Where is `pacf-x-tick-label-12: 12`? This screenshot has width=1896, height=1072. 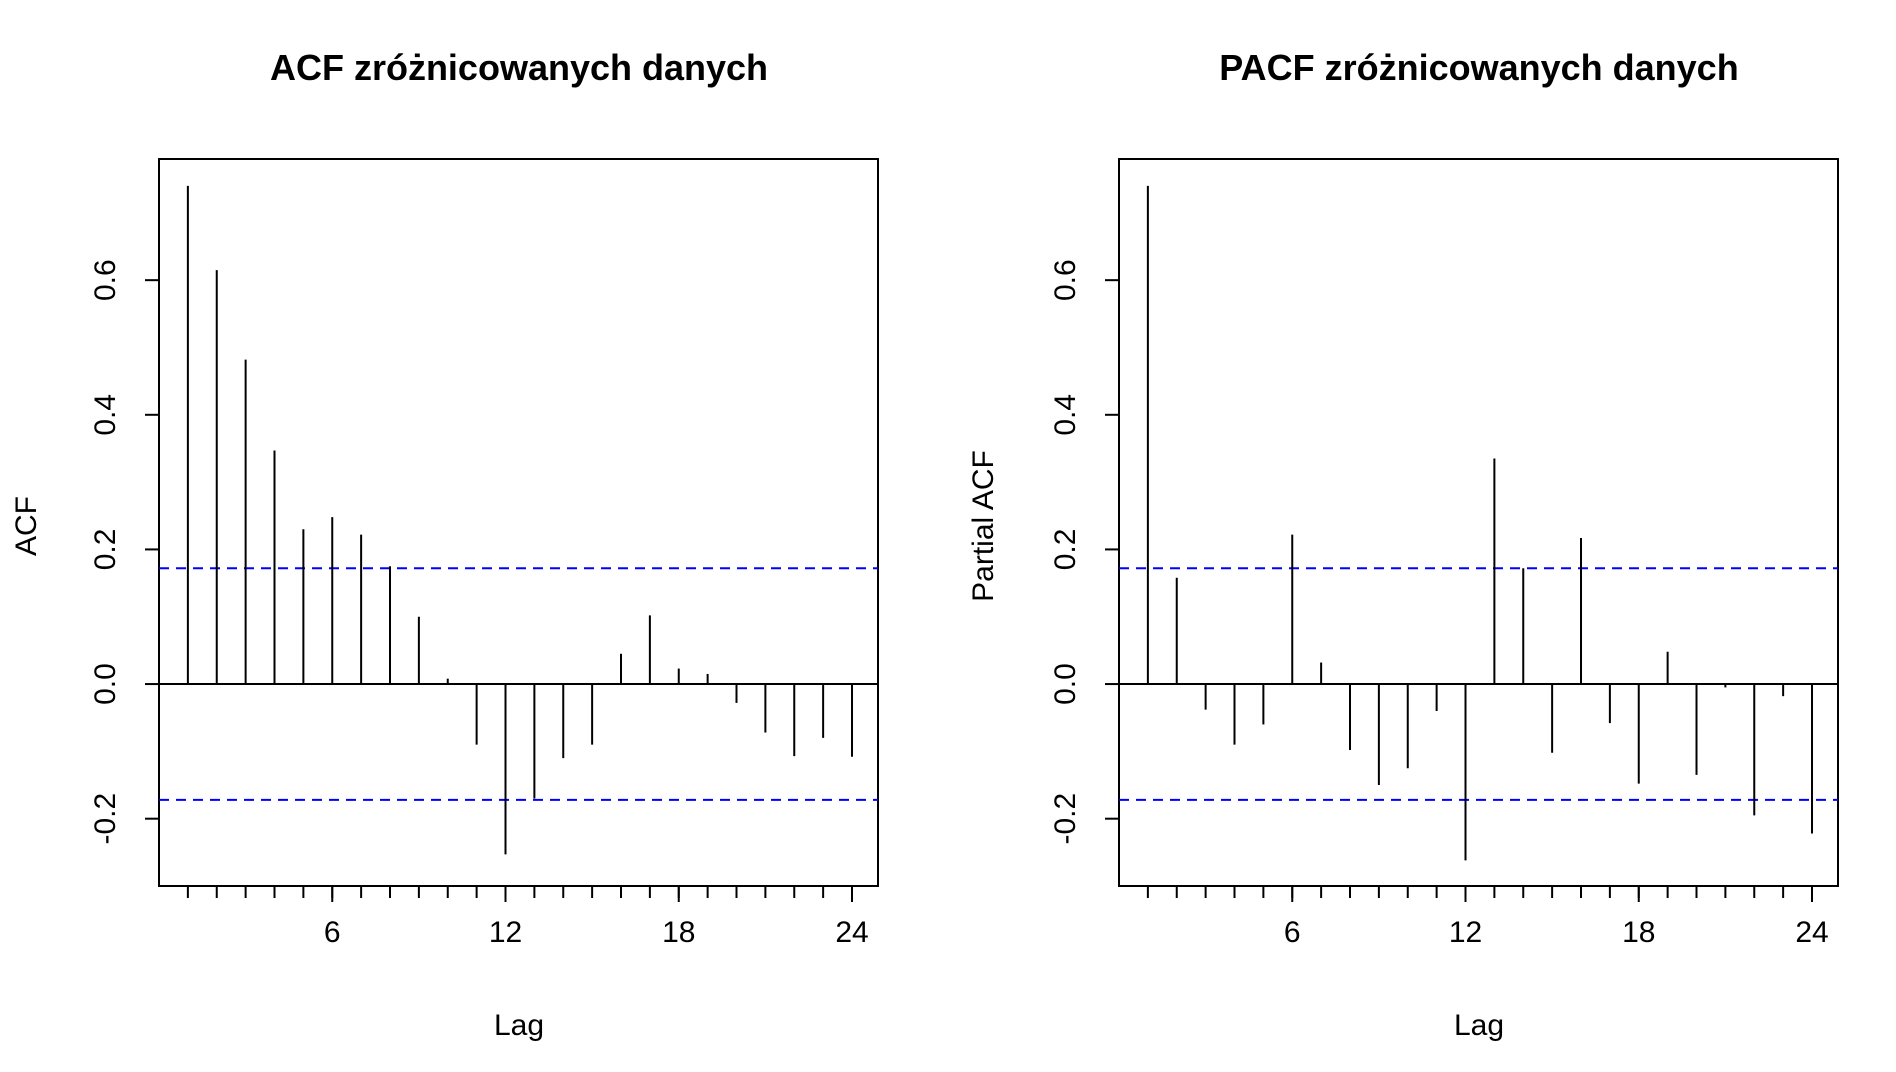 pacf-x-tick-label-12: 12 is located at coordinates (1465, 932).